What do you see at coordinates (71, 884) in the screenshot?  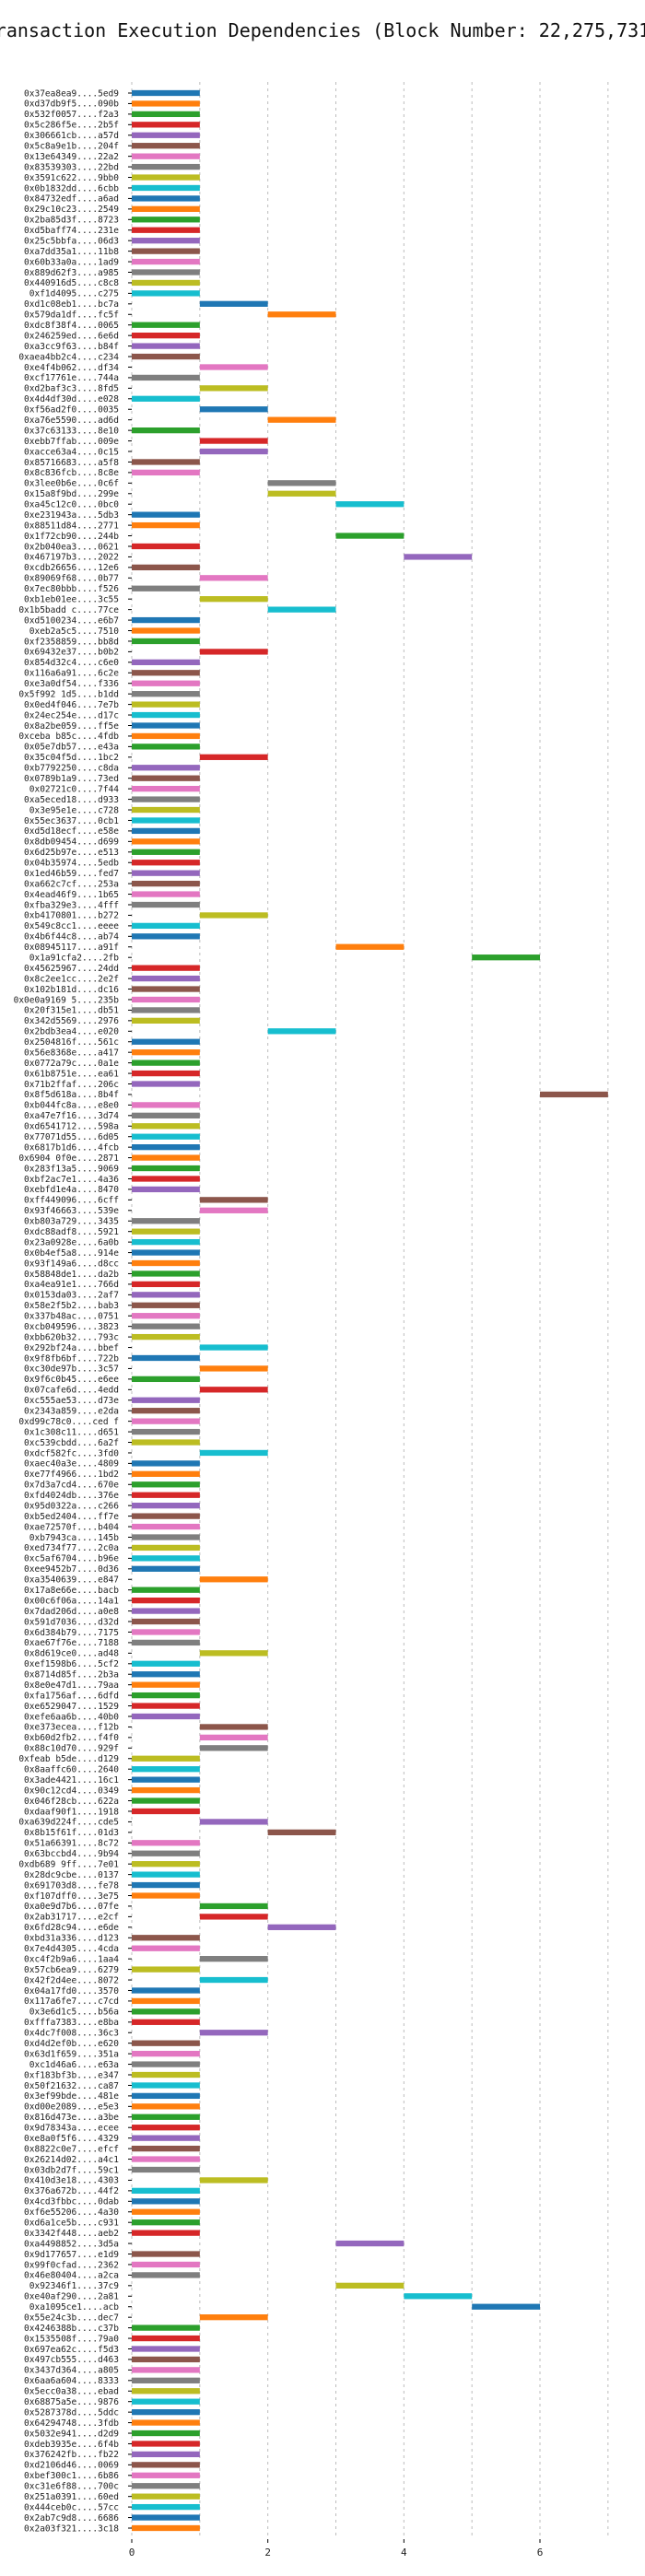 I see `y-tick-label: 0xa662c7cf....253a` at bounding box center [71, 884].